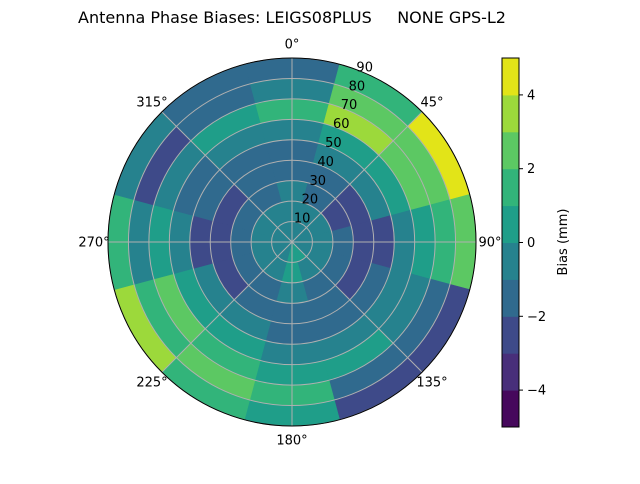 Image resolution: width=640 pixels, height=484 pixels. I want to click on colorbar-tick-label: −2, so click(536, 317).